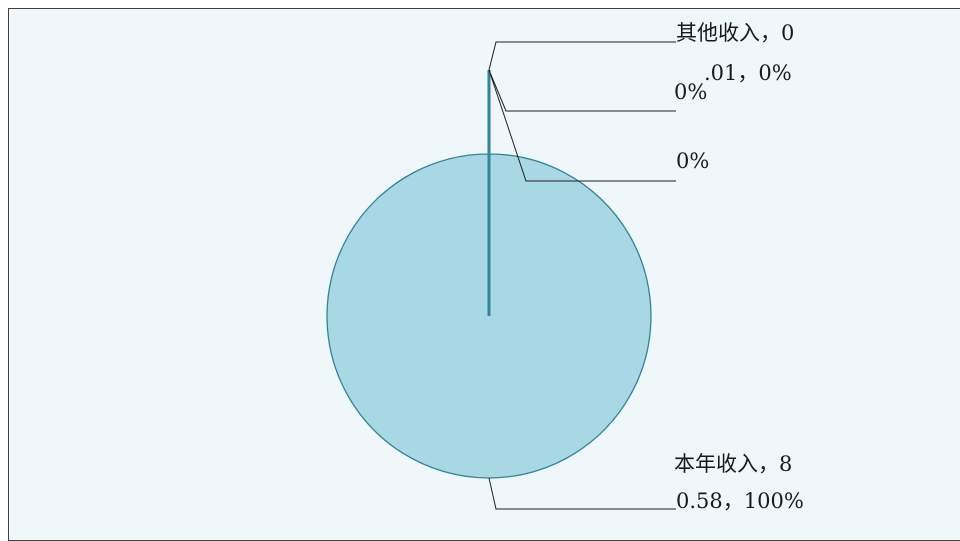  I want to click on leader-line-zero-a, so click(582, 90).